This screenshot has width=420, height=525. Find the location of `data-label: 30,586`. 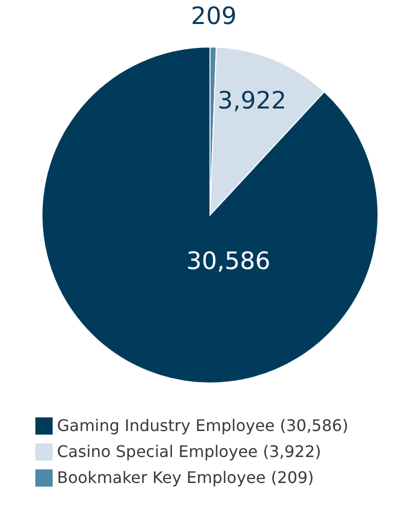

data-label: 30,586 is located at coordinates (228, 260).